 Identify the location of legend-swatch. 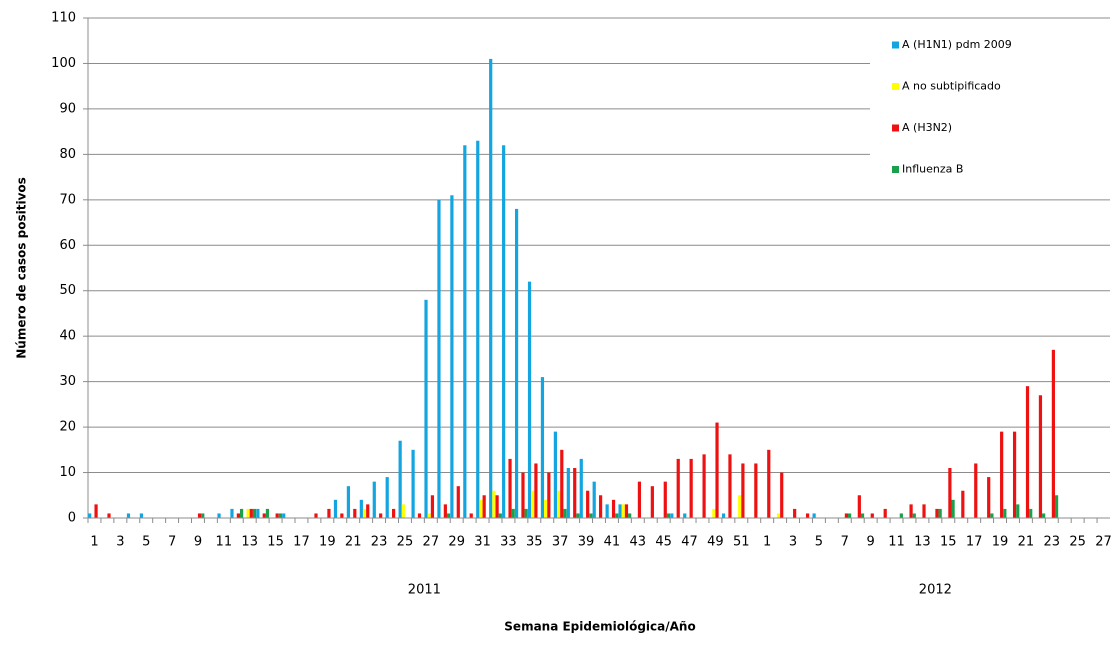
(895, 169).